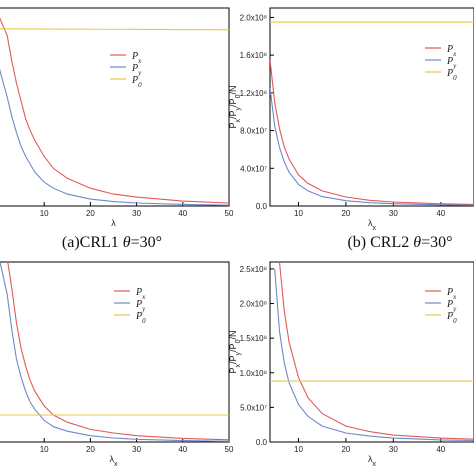  Describe the element at coordinates (399, 242) in the screenshot. I see `chart-caption: (b) CRL2 θ=30°` at that location.